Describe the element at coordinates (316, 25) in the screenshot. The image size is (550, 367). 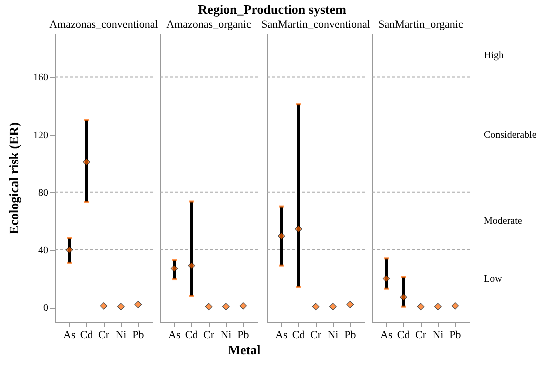
I see `chart-title: SanMartin_conventional` at that location.